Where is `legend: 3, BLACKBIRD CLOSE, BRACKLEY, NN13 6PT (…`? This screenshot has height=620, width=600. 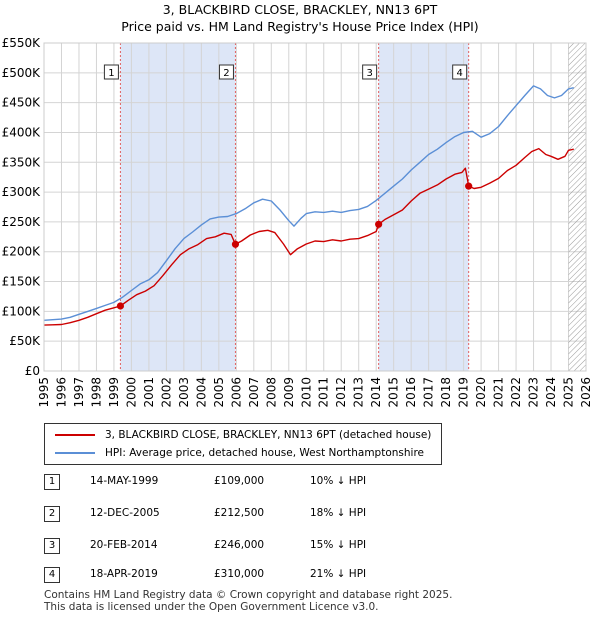
legend: 3, BLACKBIRD CLOSE, BRACKLEY, NN13 6PT (… is located at coordinates (243, 444).